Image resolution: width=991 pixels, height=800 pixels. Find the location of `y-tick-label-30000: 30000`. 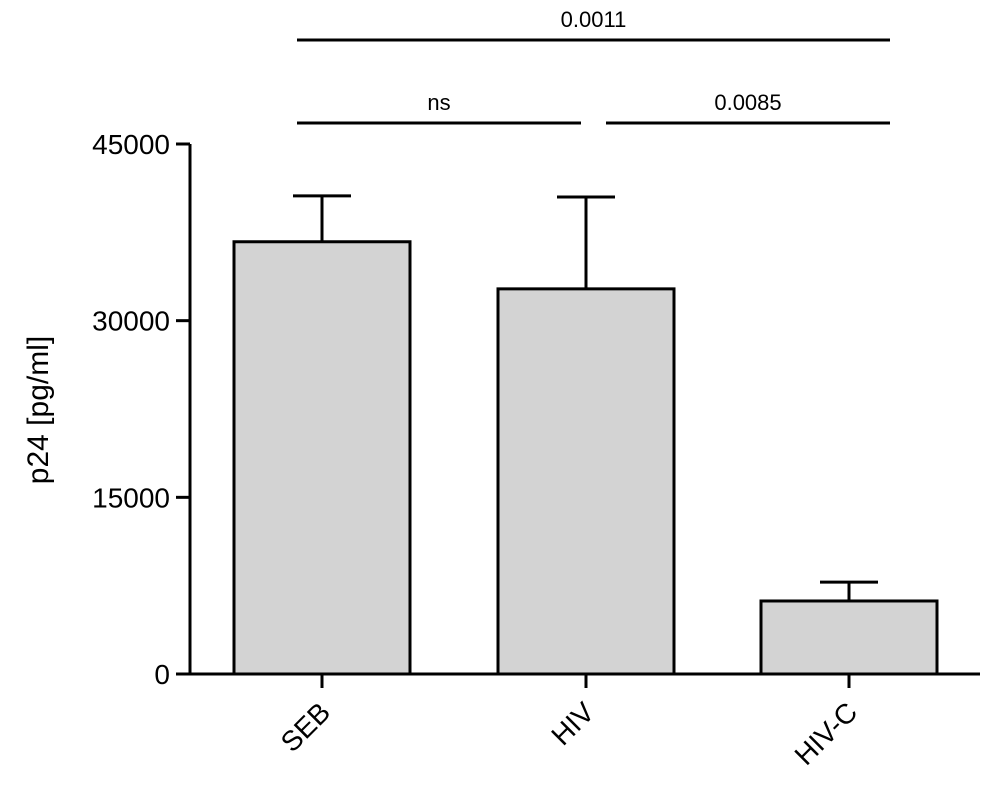

y-tick-label-30000: 30000 is located at coordinates (131, 321).